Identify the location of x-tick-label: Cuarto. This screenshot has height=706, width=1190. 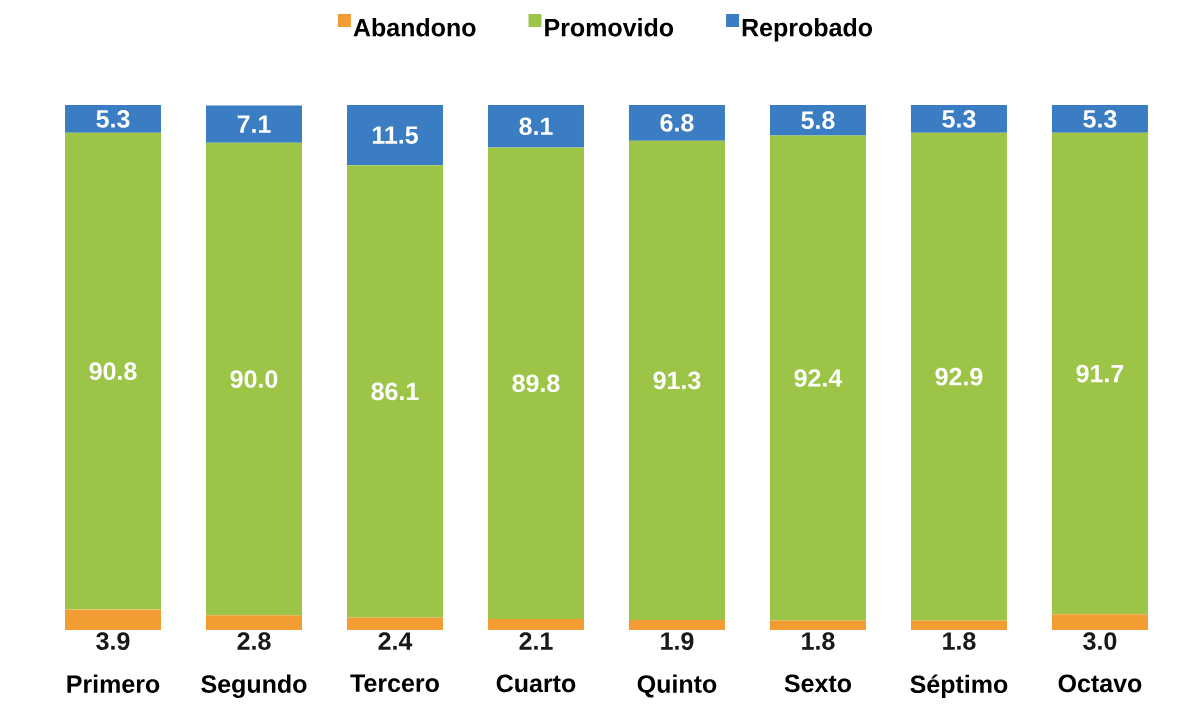
(536, 683).